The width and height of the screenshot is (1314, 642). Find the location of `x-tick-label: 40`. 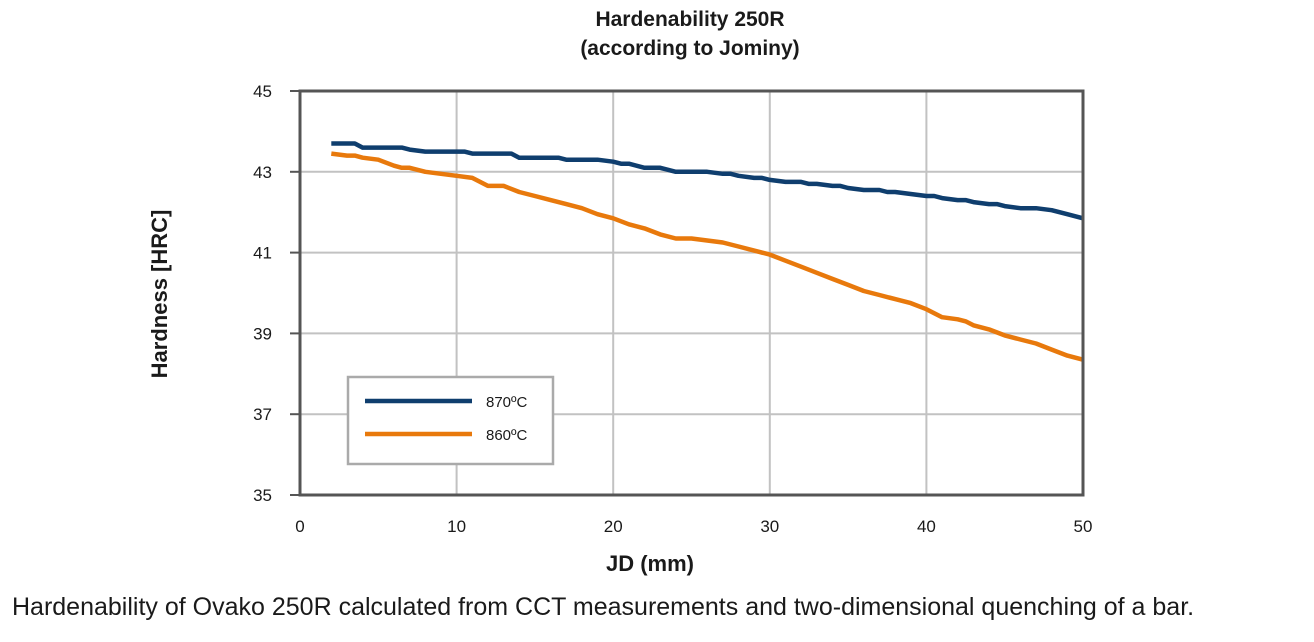

x-tick-label: 40 is located at coordinates (926, 526).